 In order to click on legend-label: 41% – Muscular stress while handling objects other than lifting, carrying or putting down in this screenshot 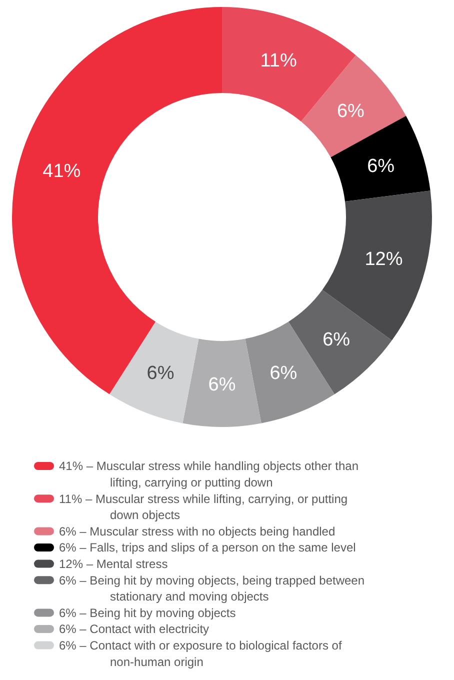, I will do `click(208, 474)`.